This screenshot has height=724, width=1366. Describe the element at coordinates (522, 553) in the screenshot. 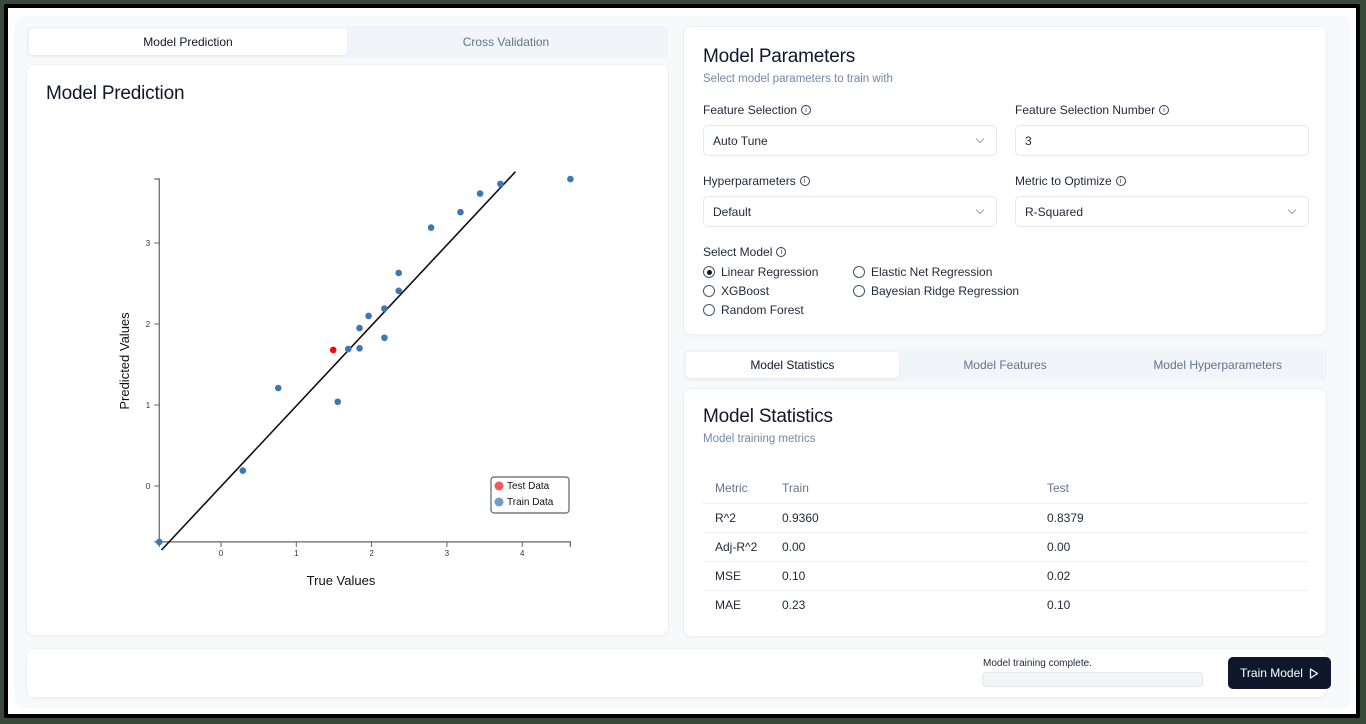

I see `svg-text: 4` at that location.